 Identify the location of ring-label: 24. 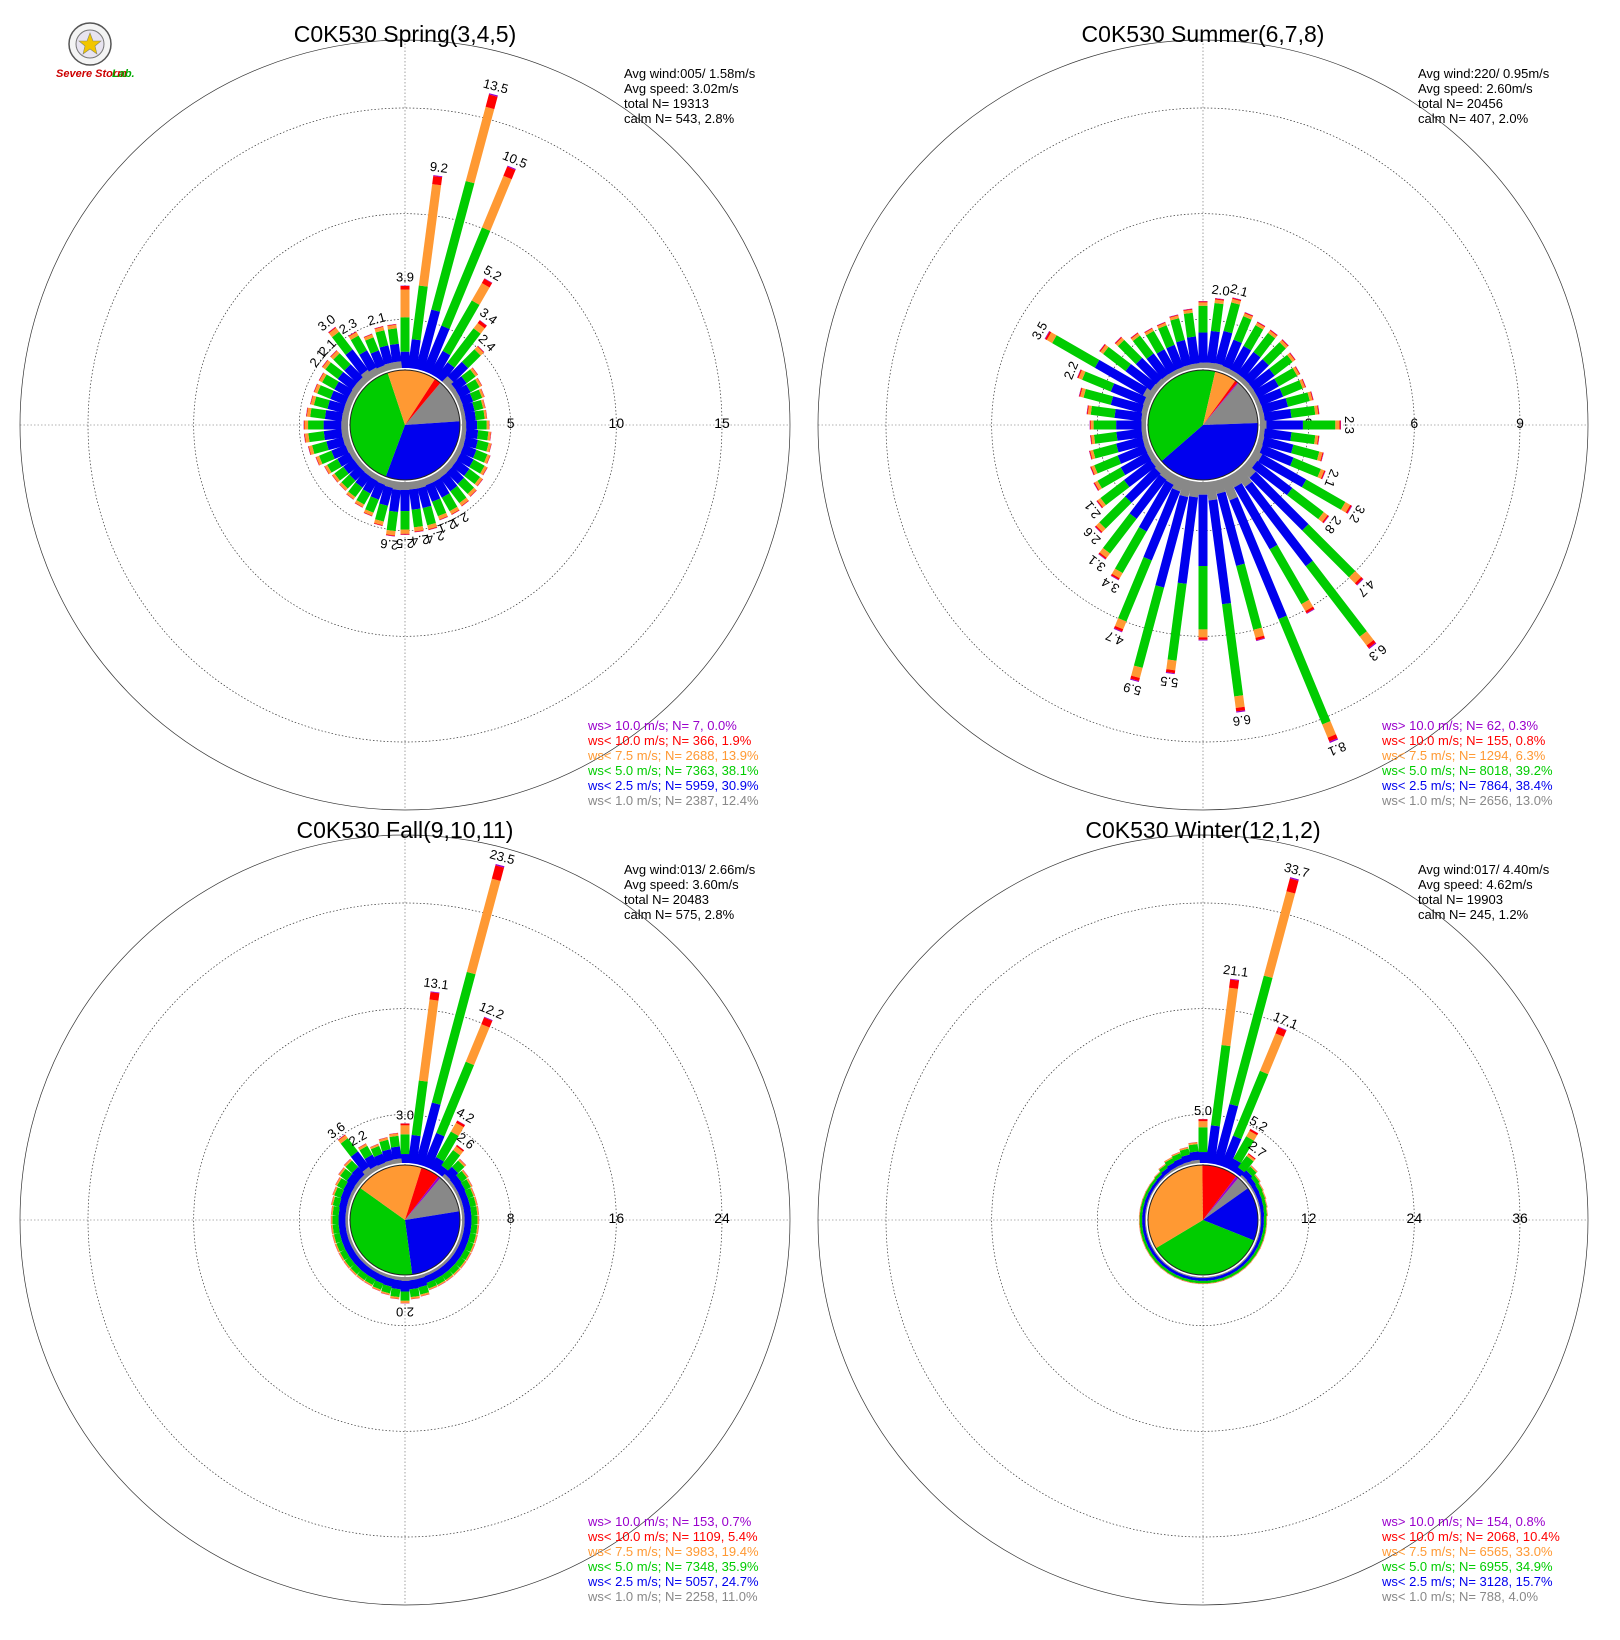
(1415, 1218).